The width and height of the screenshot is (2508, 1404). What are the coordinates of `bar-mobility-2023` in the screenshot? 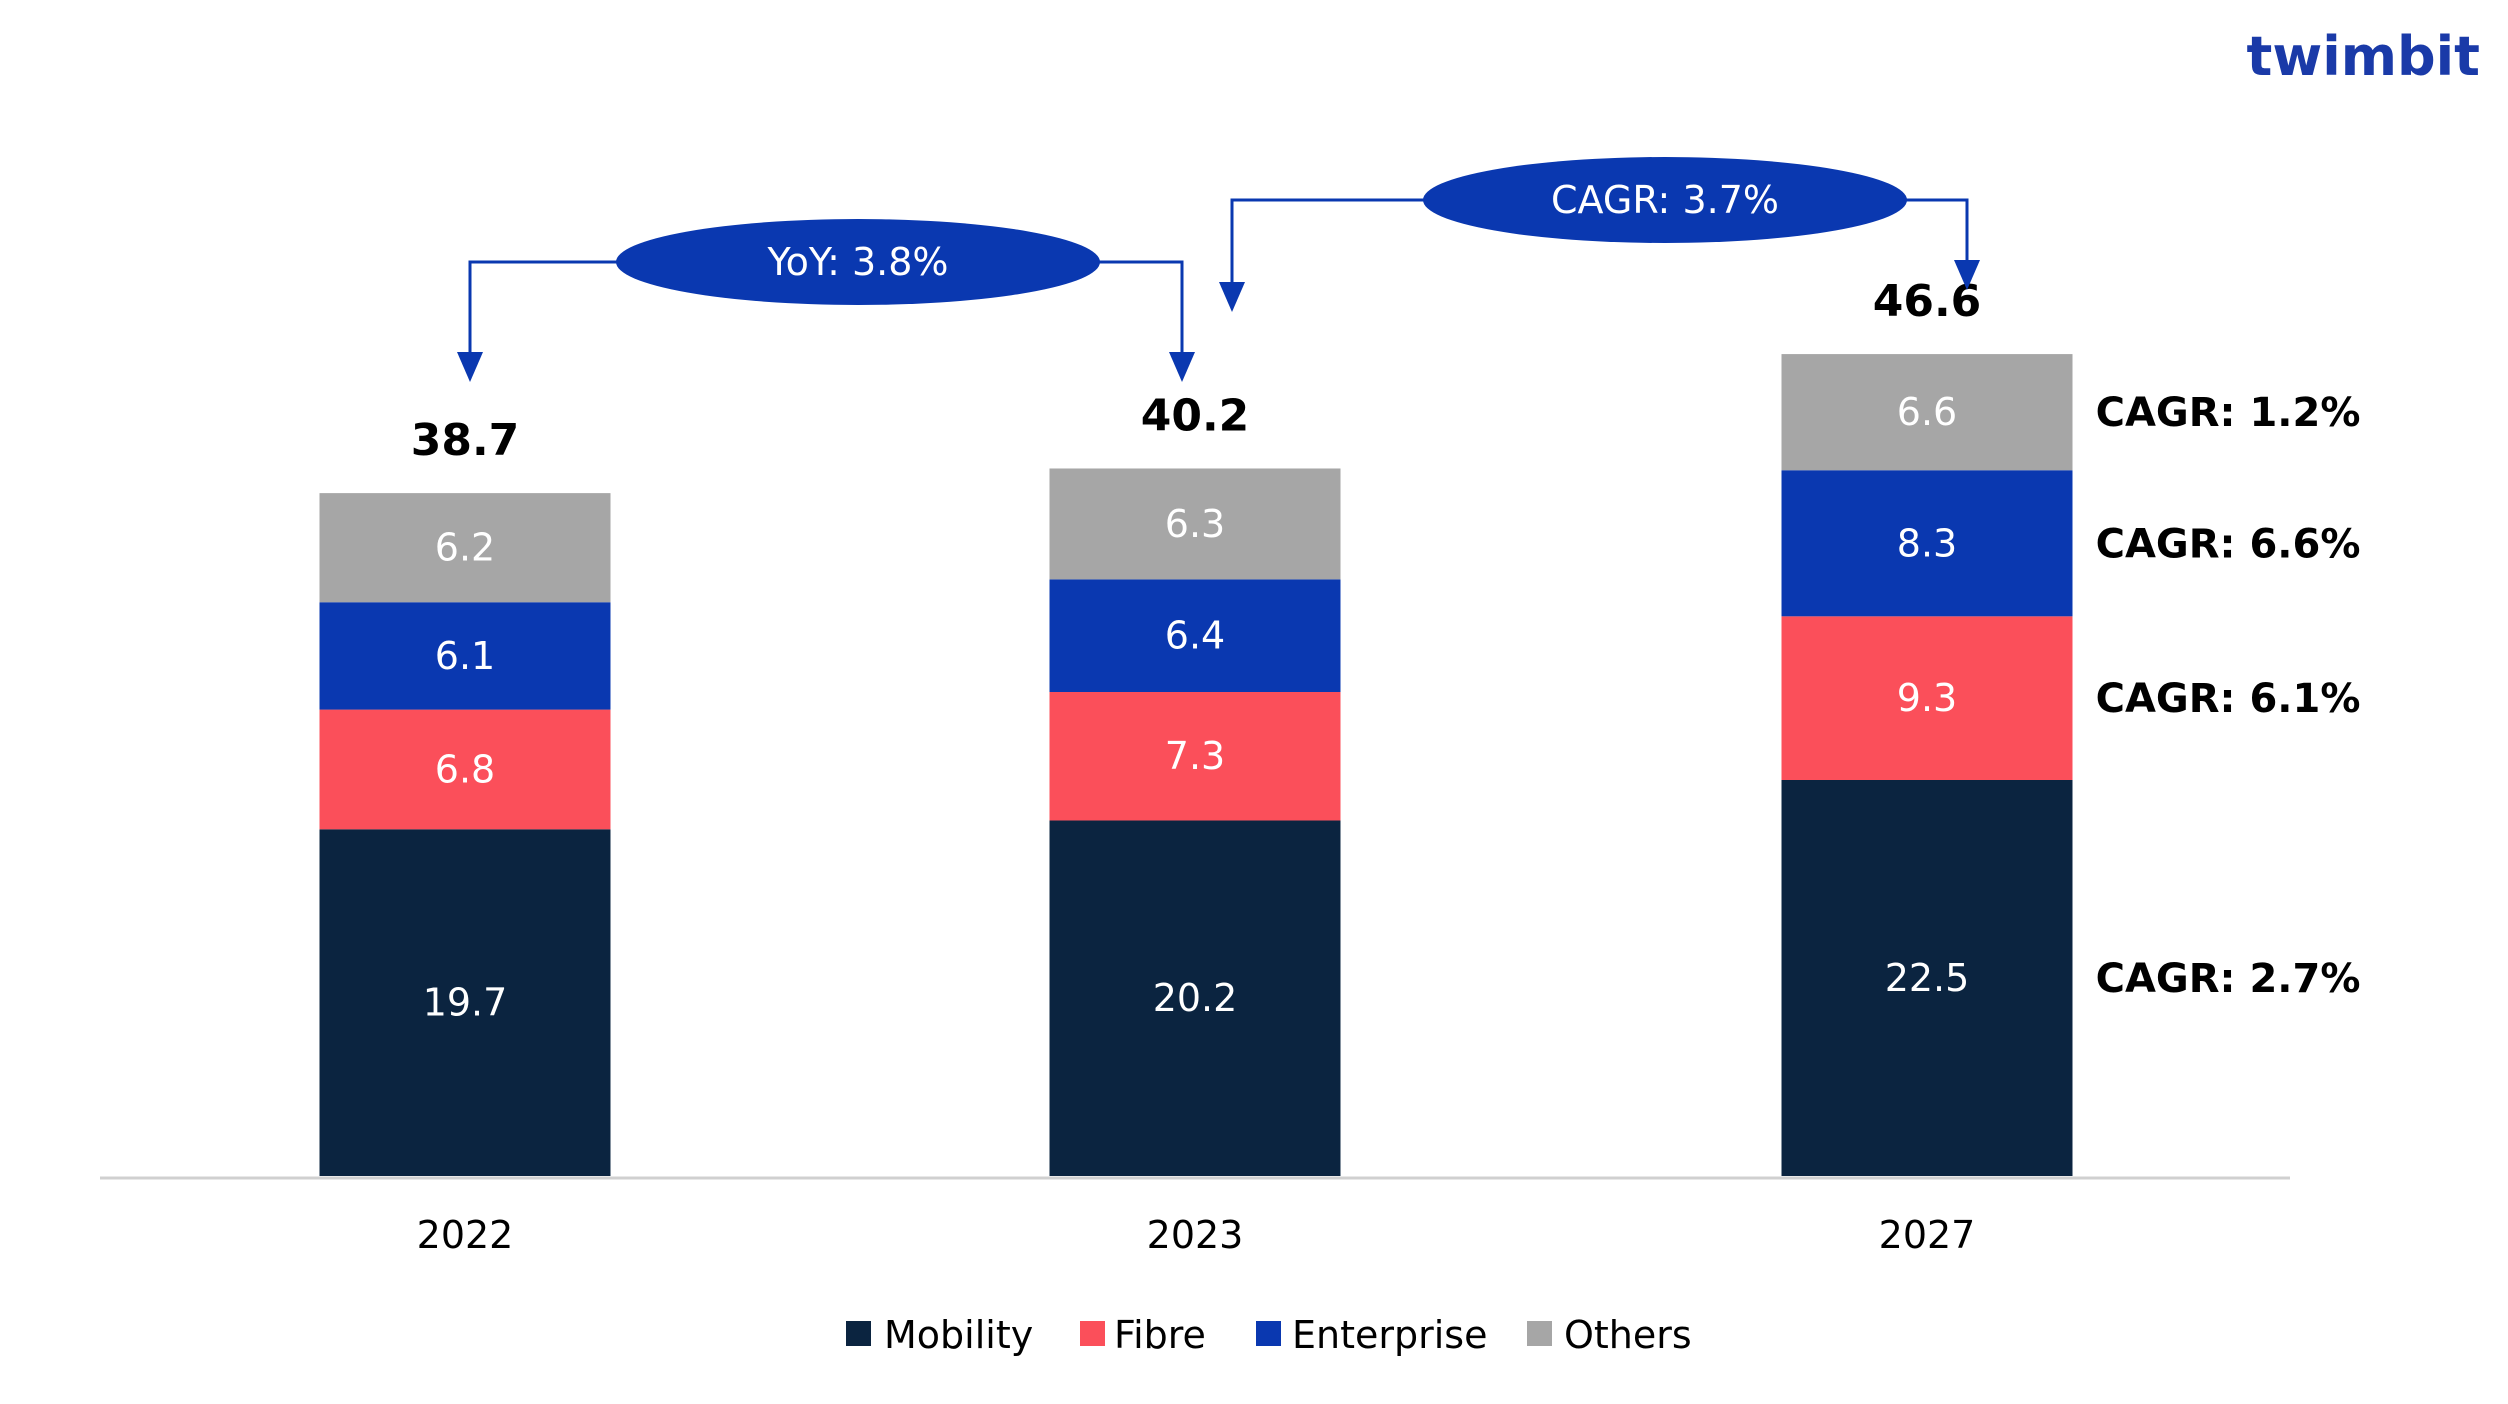 It's located at (1195, 998).